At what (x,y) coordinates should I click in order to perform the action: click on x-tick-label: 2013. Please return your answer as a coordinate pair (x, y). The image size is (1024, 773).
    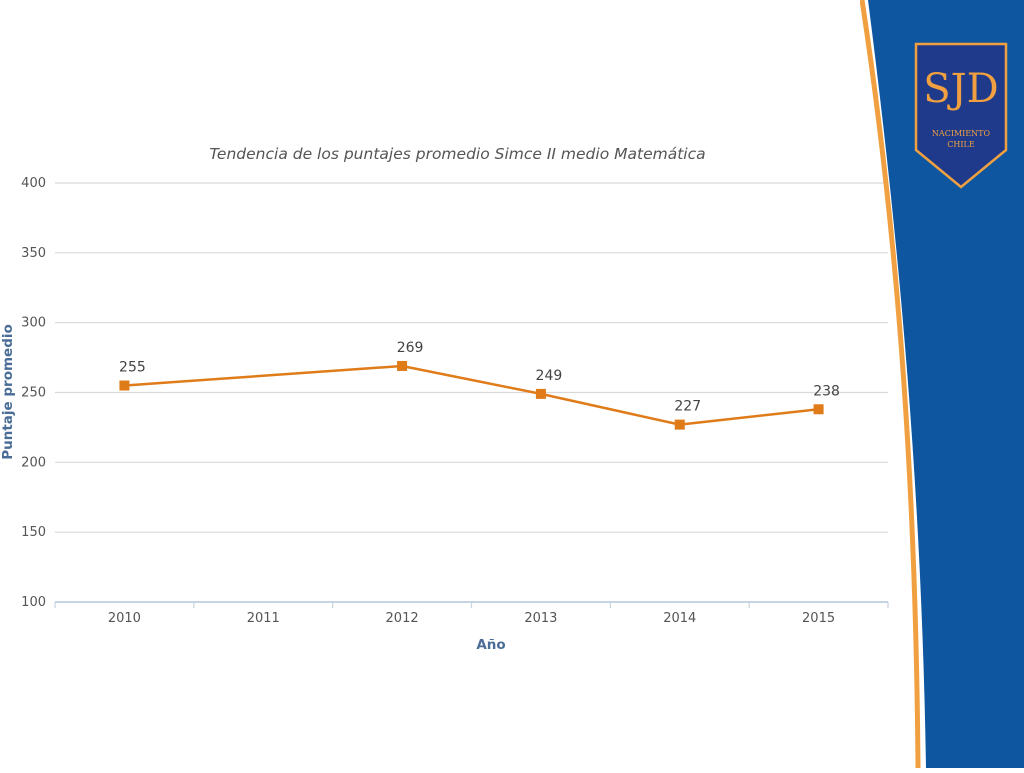
    Looking at the image, I should click on (540, 618).